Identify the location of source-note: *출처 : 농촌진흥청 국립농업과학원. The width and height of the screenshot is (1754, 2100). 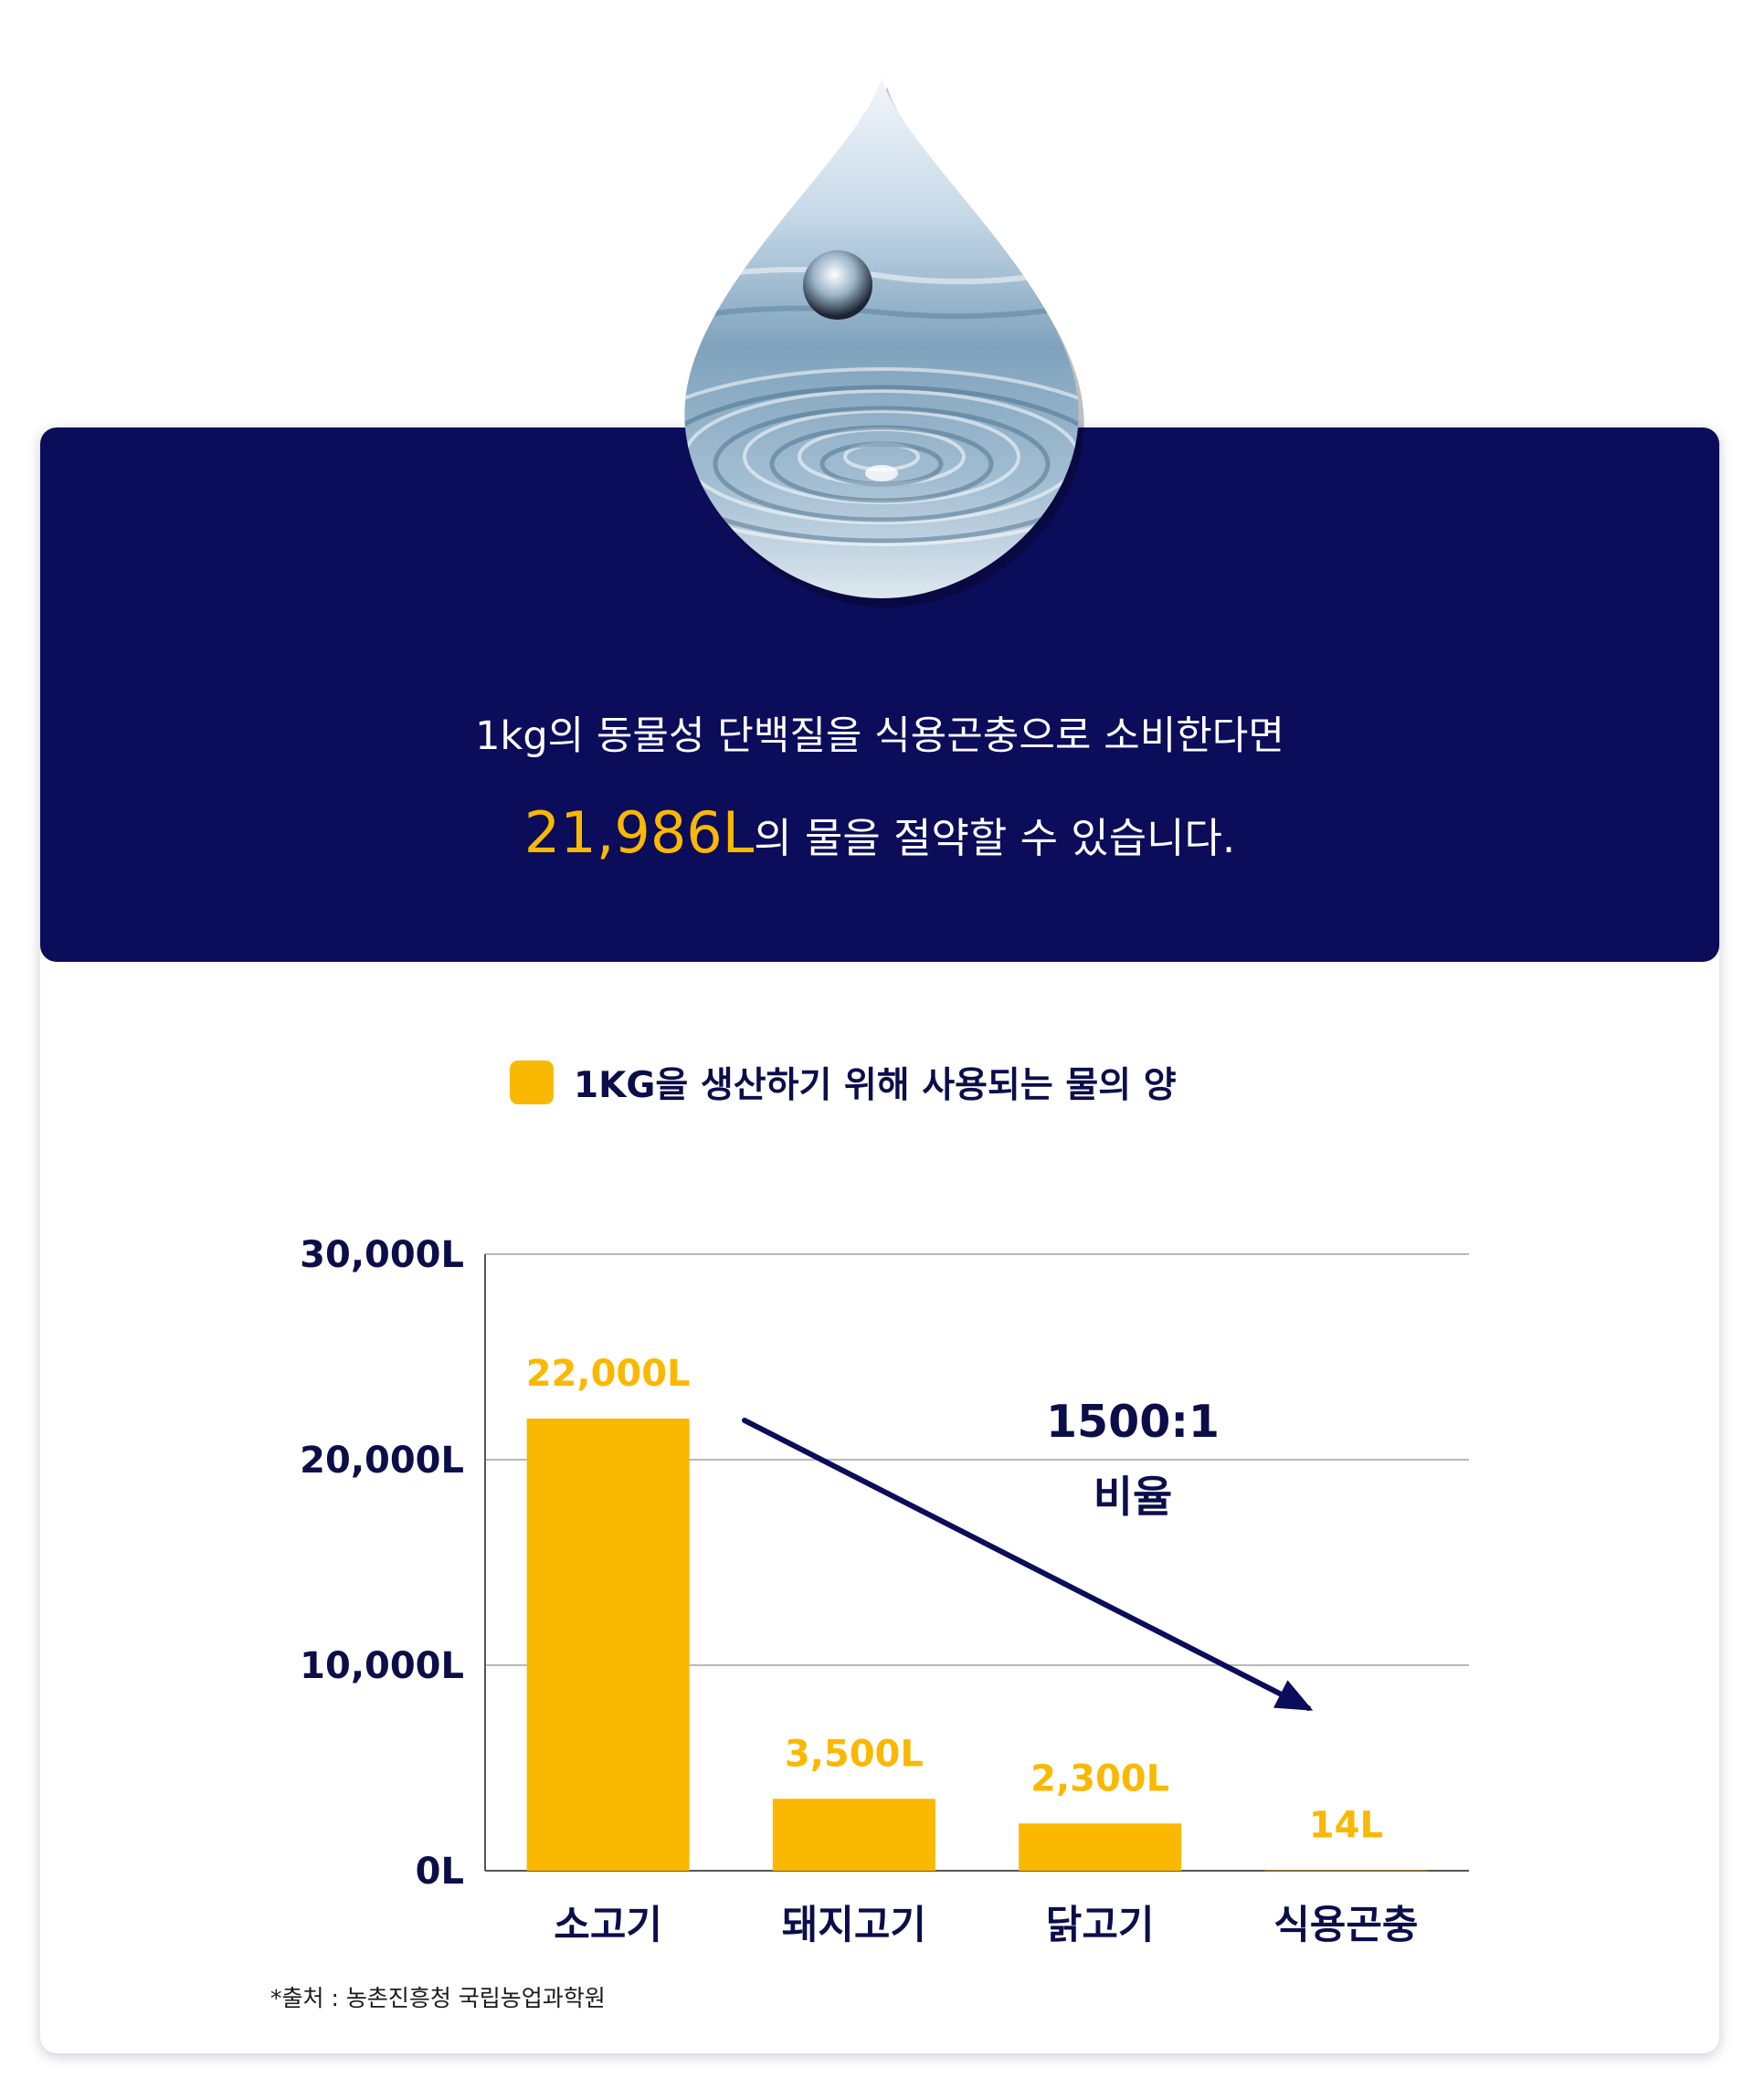
(438, 1998).